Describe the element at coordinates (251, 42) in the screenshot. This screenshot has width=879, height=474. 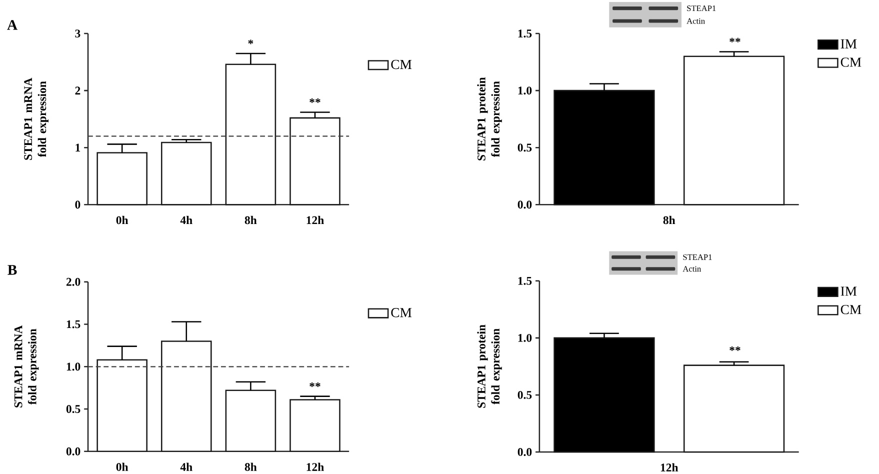
I see `annotation: *` at that location.